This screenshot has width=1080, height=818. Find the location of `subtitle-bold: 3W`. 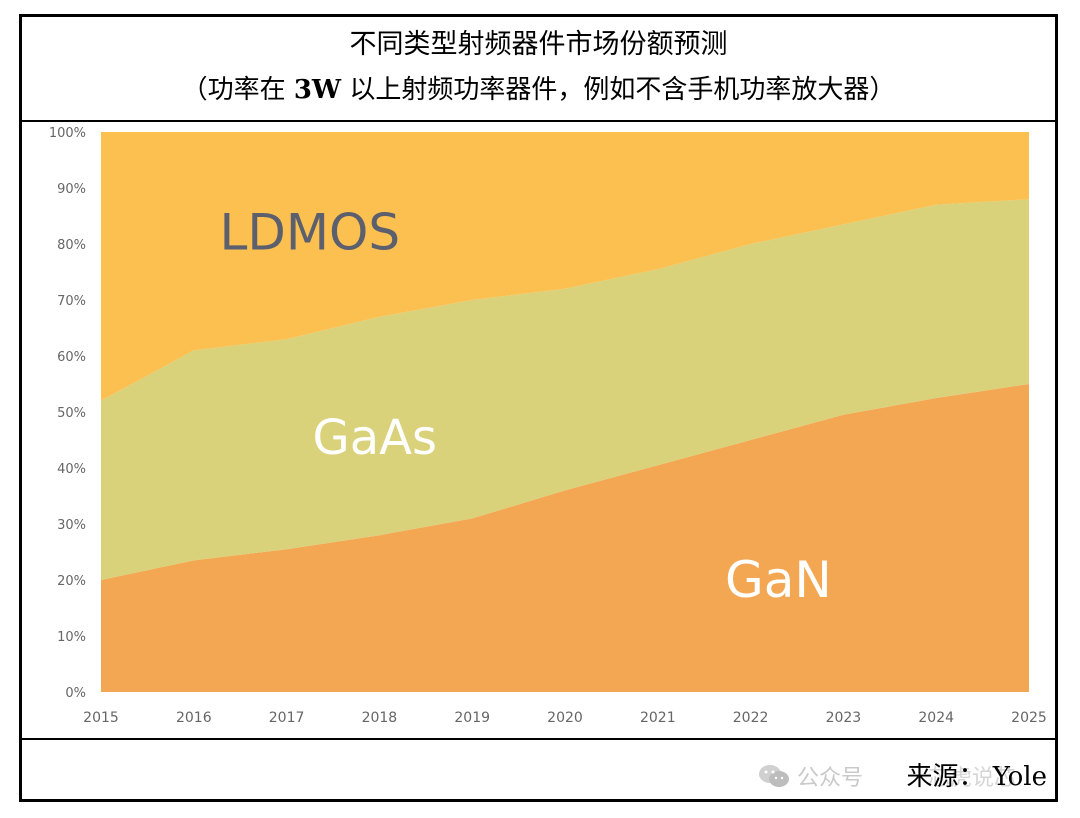

subtitle-bold: 3W is located at coordinates (317, 90).